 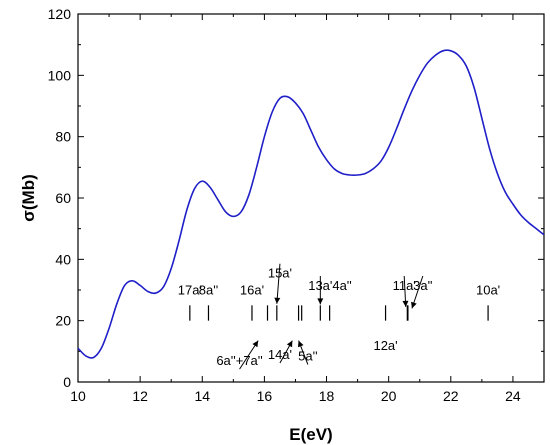 What do you see at coordinates (327, 396) in the screenshot?
I see `x-tick-label: 18` at bounding box center [327, 396].